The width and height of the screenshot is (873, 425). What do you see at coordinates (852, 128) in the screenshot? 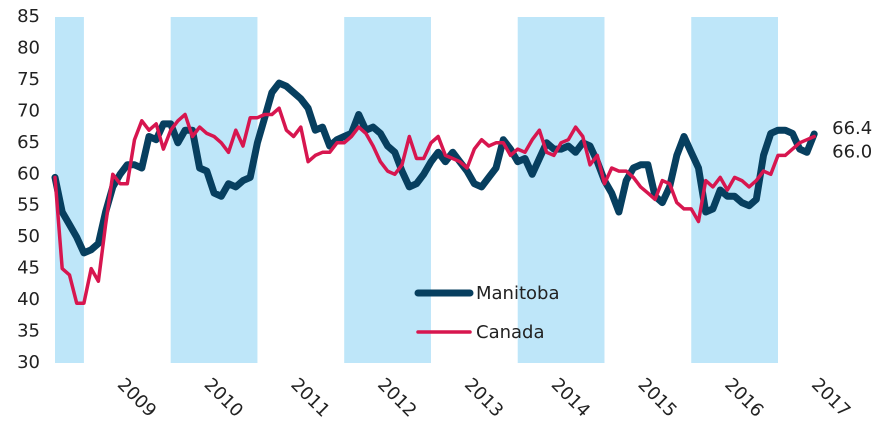
I see `value-label: 66.4` at bounding box center [852, 128].